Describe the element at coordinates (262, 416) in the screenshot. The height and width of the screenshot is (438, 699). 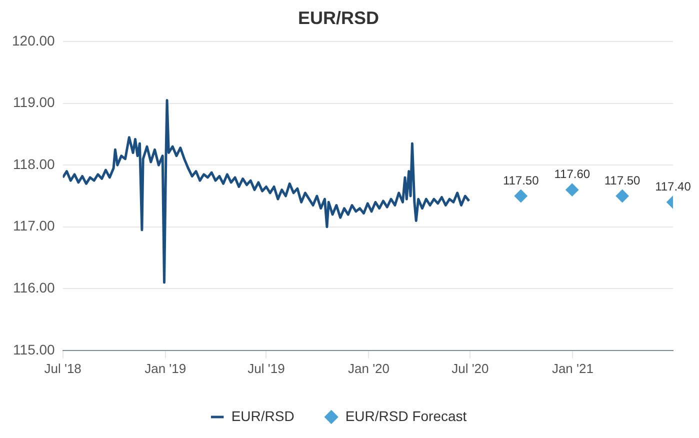
I see `legend-label: EUR/RSD` at that location.